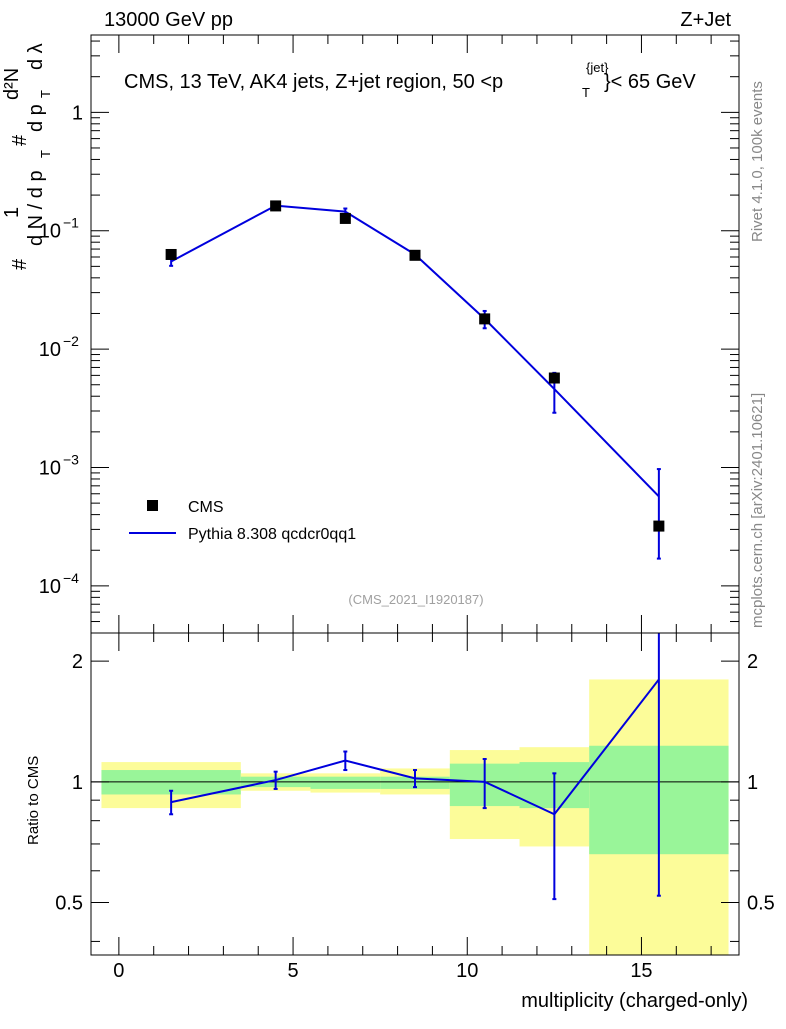 This screenshot has height=1029, width=786. I want to click on ylabel-d2n: d²N, so click(12, 84).